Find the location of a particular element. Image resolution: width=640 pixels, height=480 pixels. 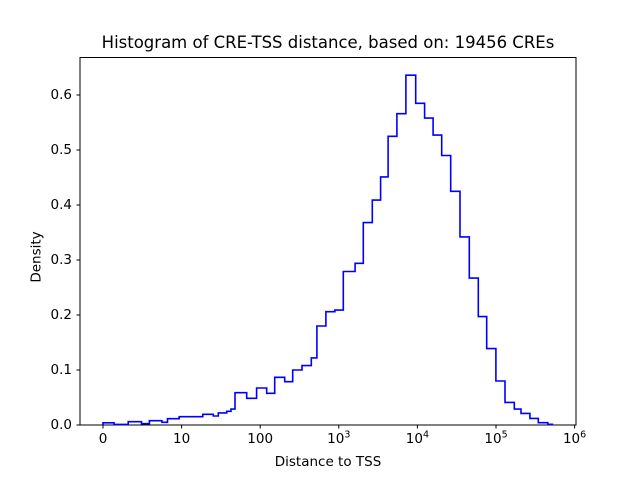

y-tick-label: 0.4 is located at coordinates (61, 204).